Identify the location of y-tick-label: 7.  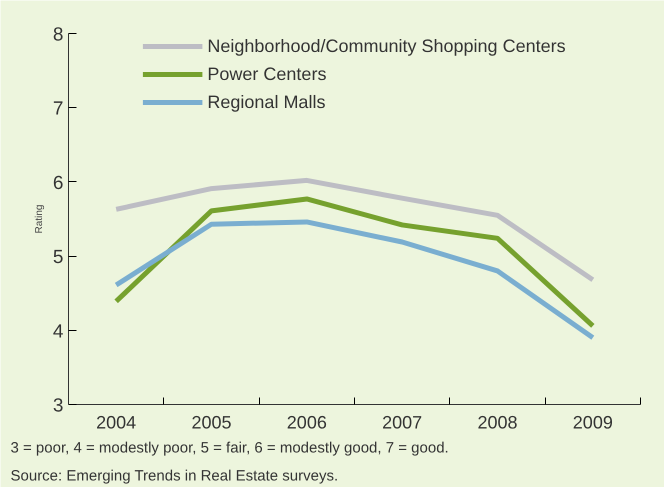
(58, 109).